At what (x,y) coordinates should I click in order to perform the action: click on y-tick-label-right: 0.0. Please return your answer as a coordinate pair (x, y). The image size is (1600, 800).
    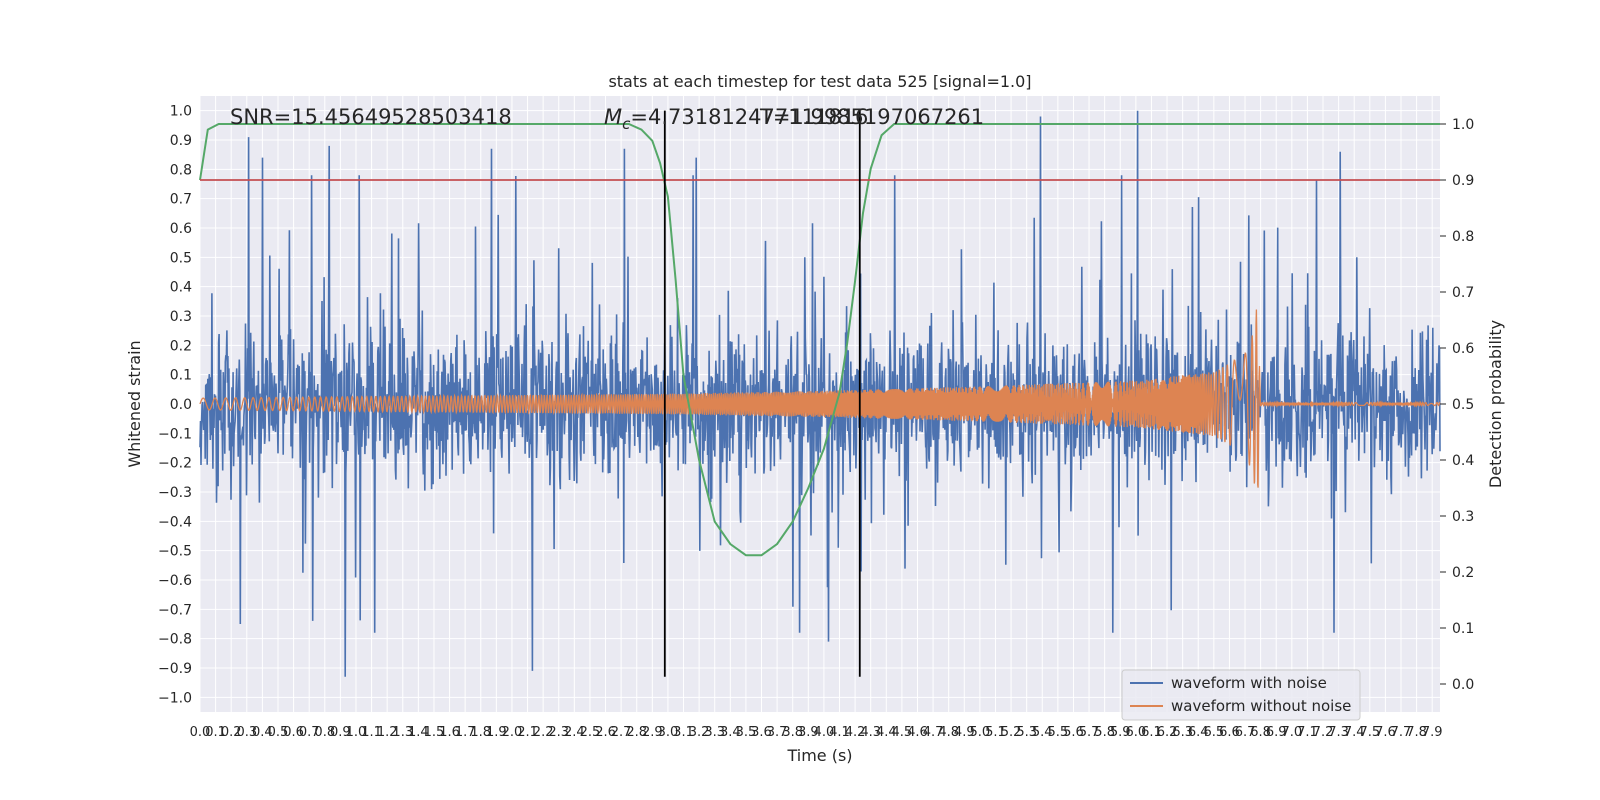
    Looking at the image, I should click on (1463, 685).